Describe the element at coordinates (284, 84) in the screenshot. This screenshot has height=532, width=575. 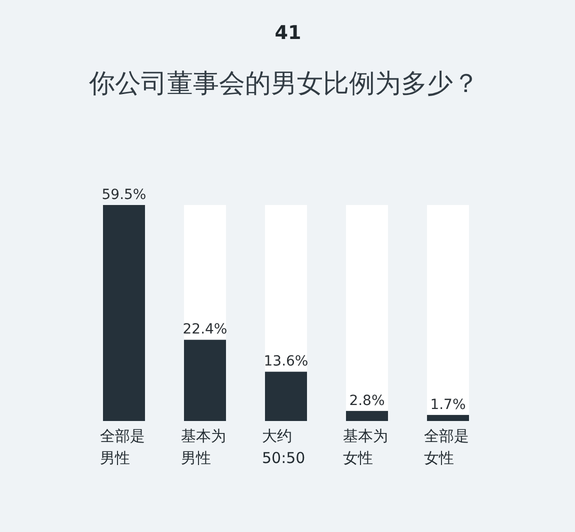
I see `title: 你公司董事会的男女比例为多少？` at that location.